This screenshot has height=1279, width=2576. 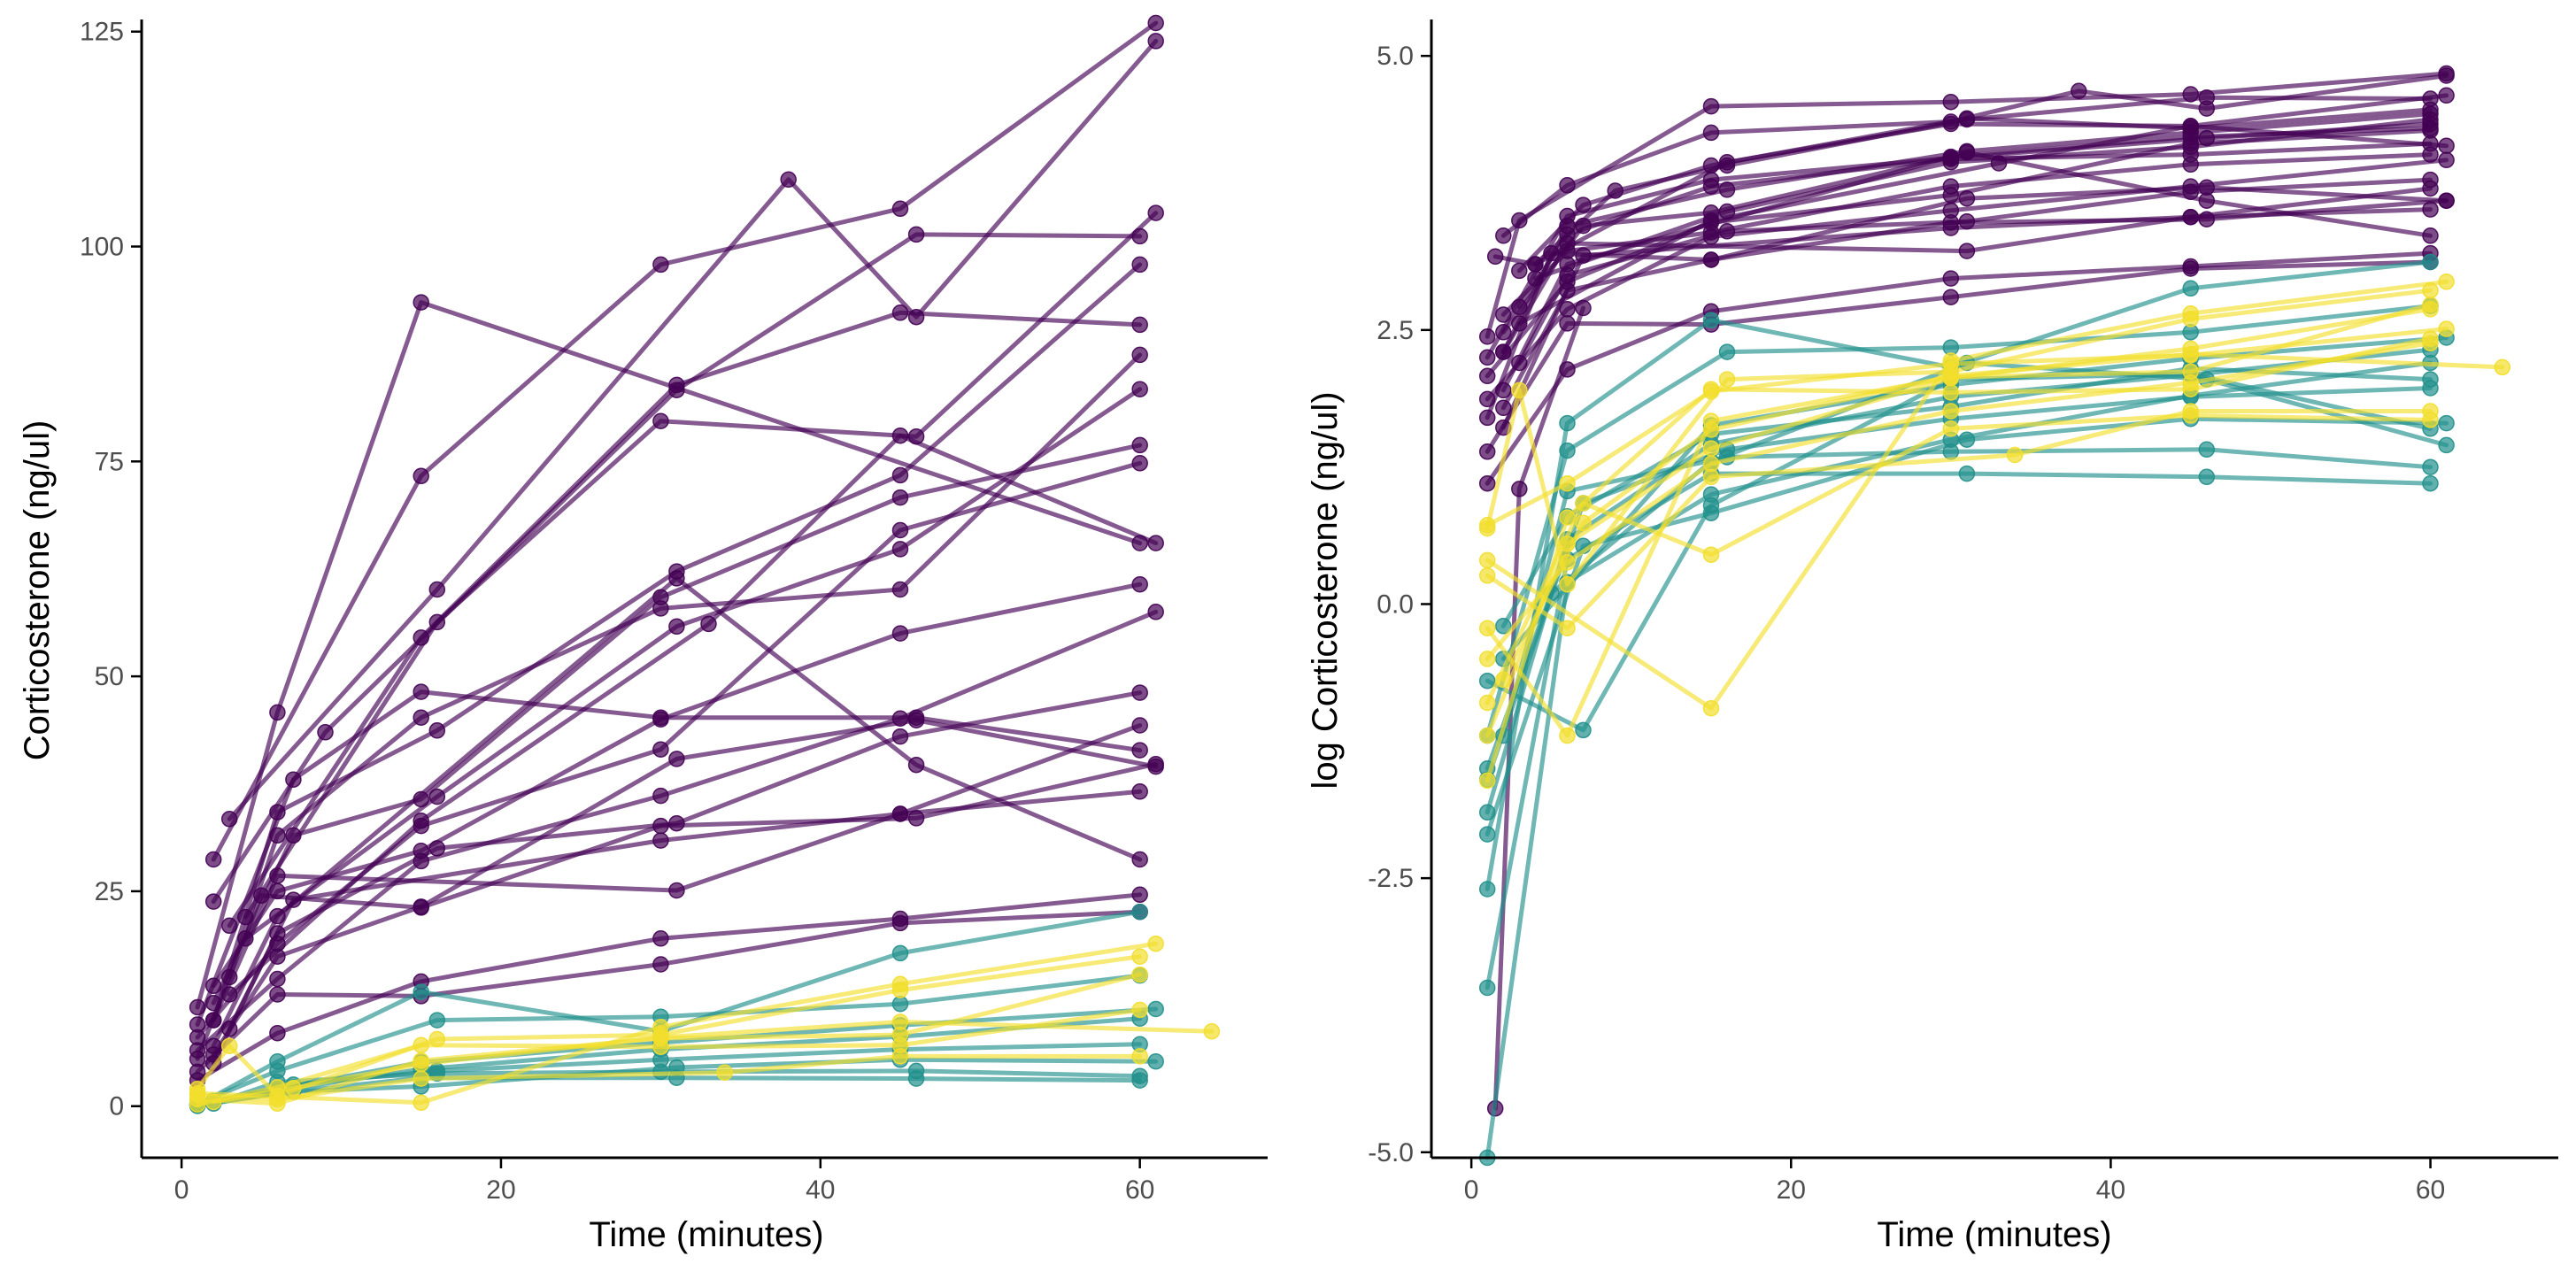 What do you see at coordinates (1391, 1152) in the screenshot?
I see `y-tick-label: -5.0` at bounding box center [1391, 1152].